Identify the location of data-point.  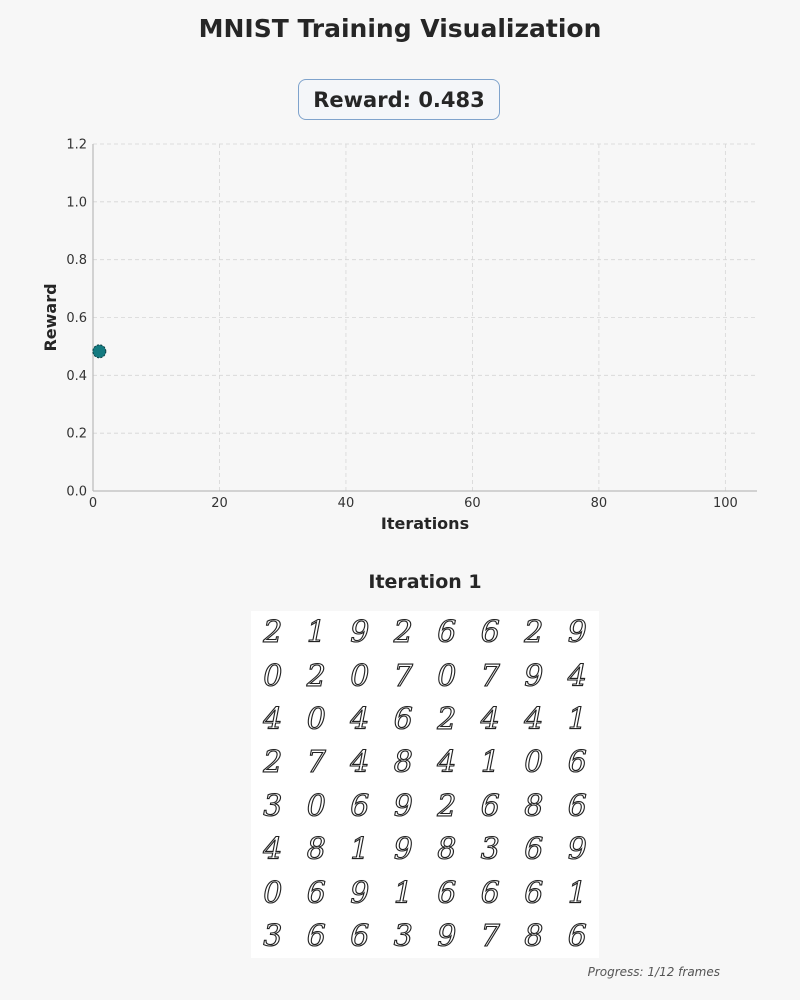
(99, 351).